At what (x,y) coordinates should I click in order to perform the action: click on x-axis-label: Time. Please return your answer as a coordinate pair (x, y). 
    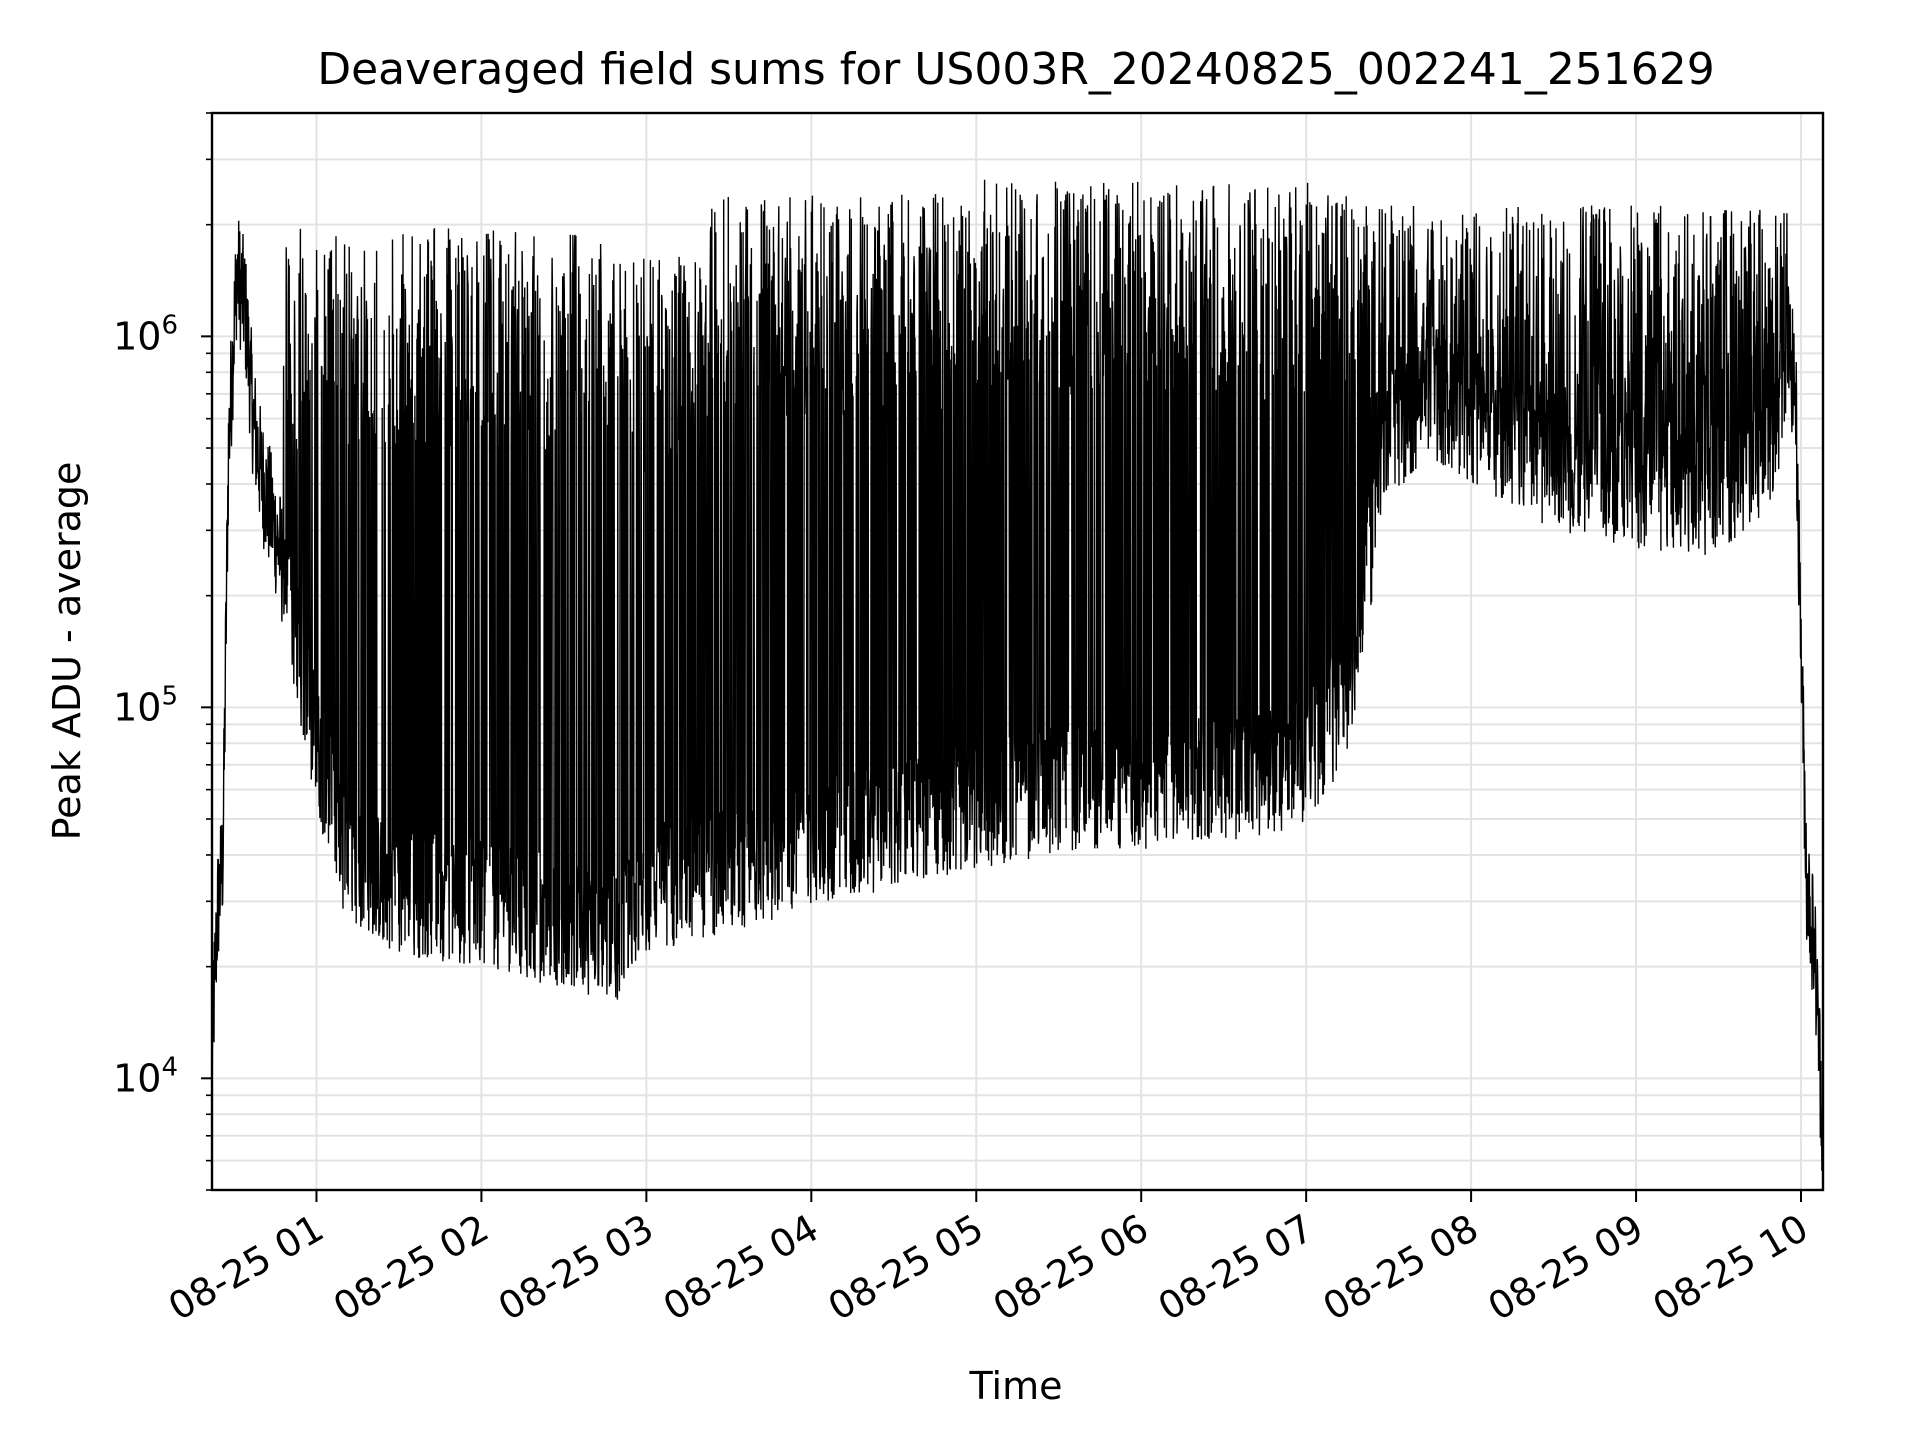
    Looking at the image, I should click on (1016, 1386).